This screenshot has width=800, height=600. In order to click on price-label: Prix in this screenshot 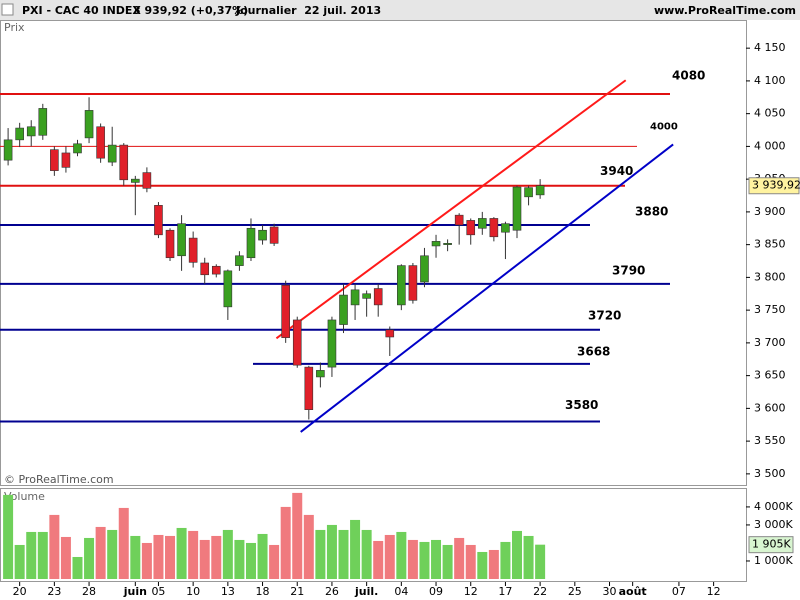, I will do `click(14, 27)`.